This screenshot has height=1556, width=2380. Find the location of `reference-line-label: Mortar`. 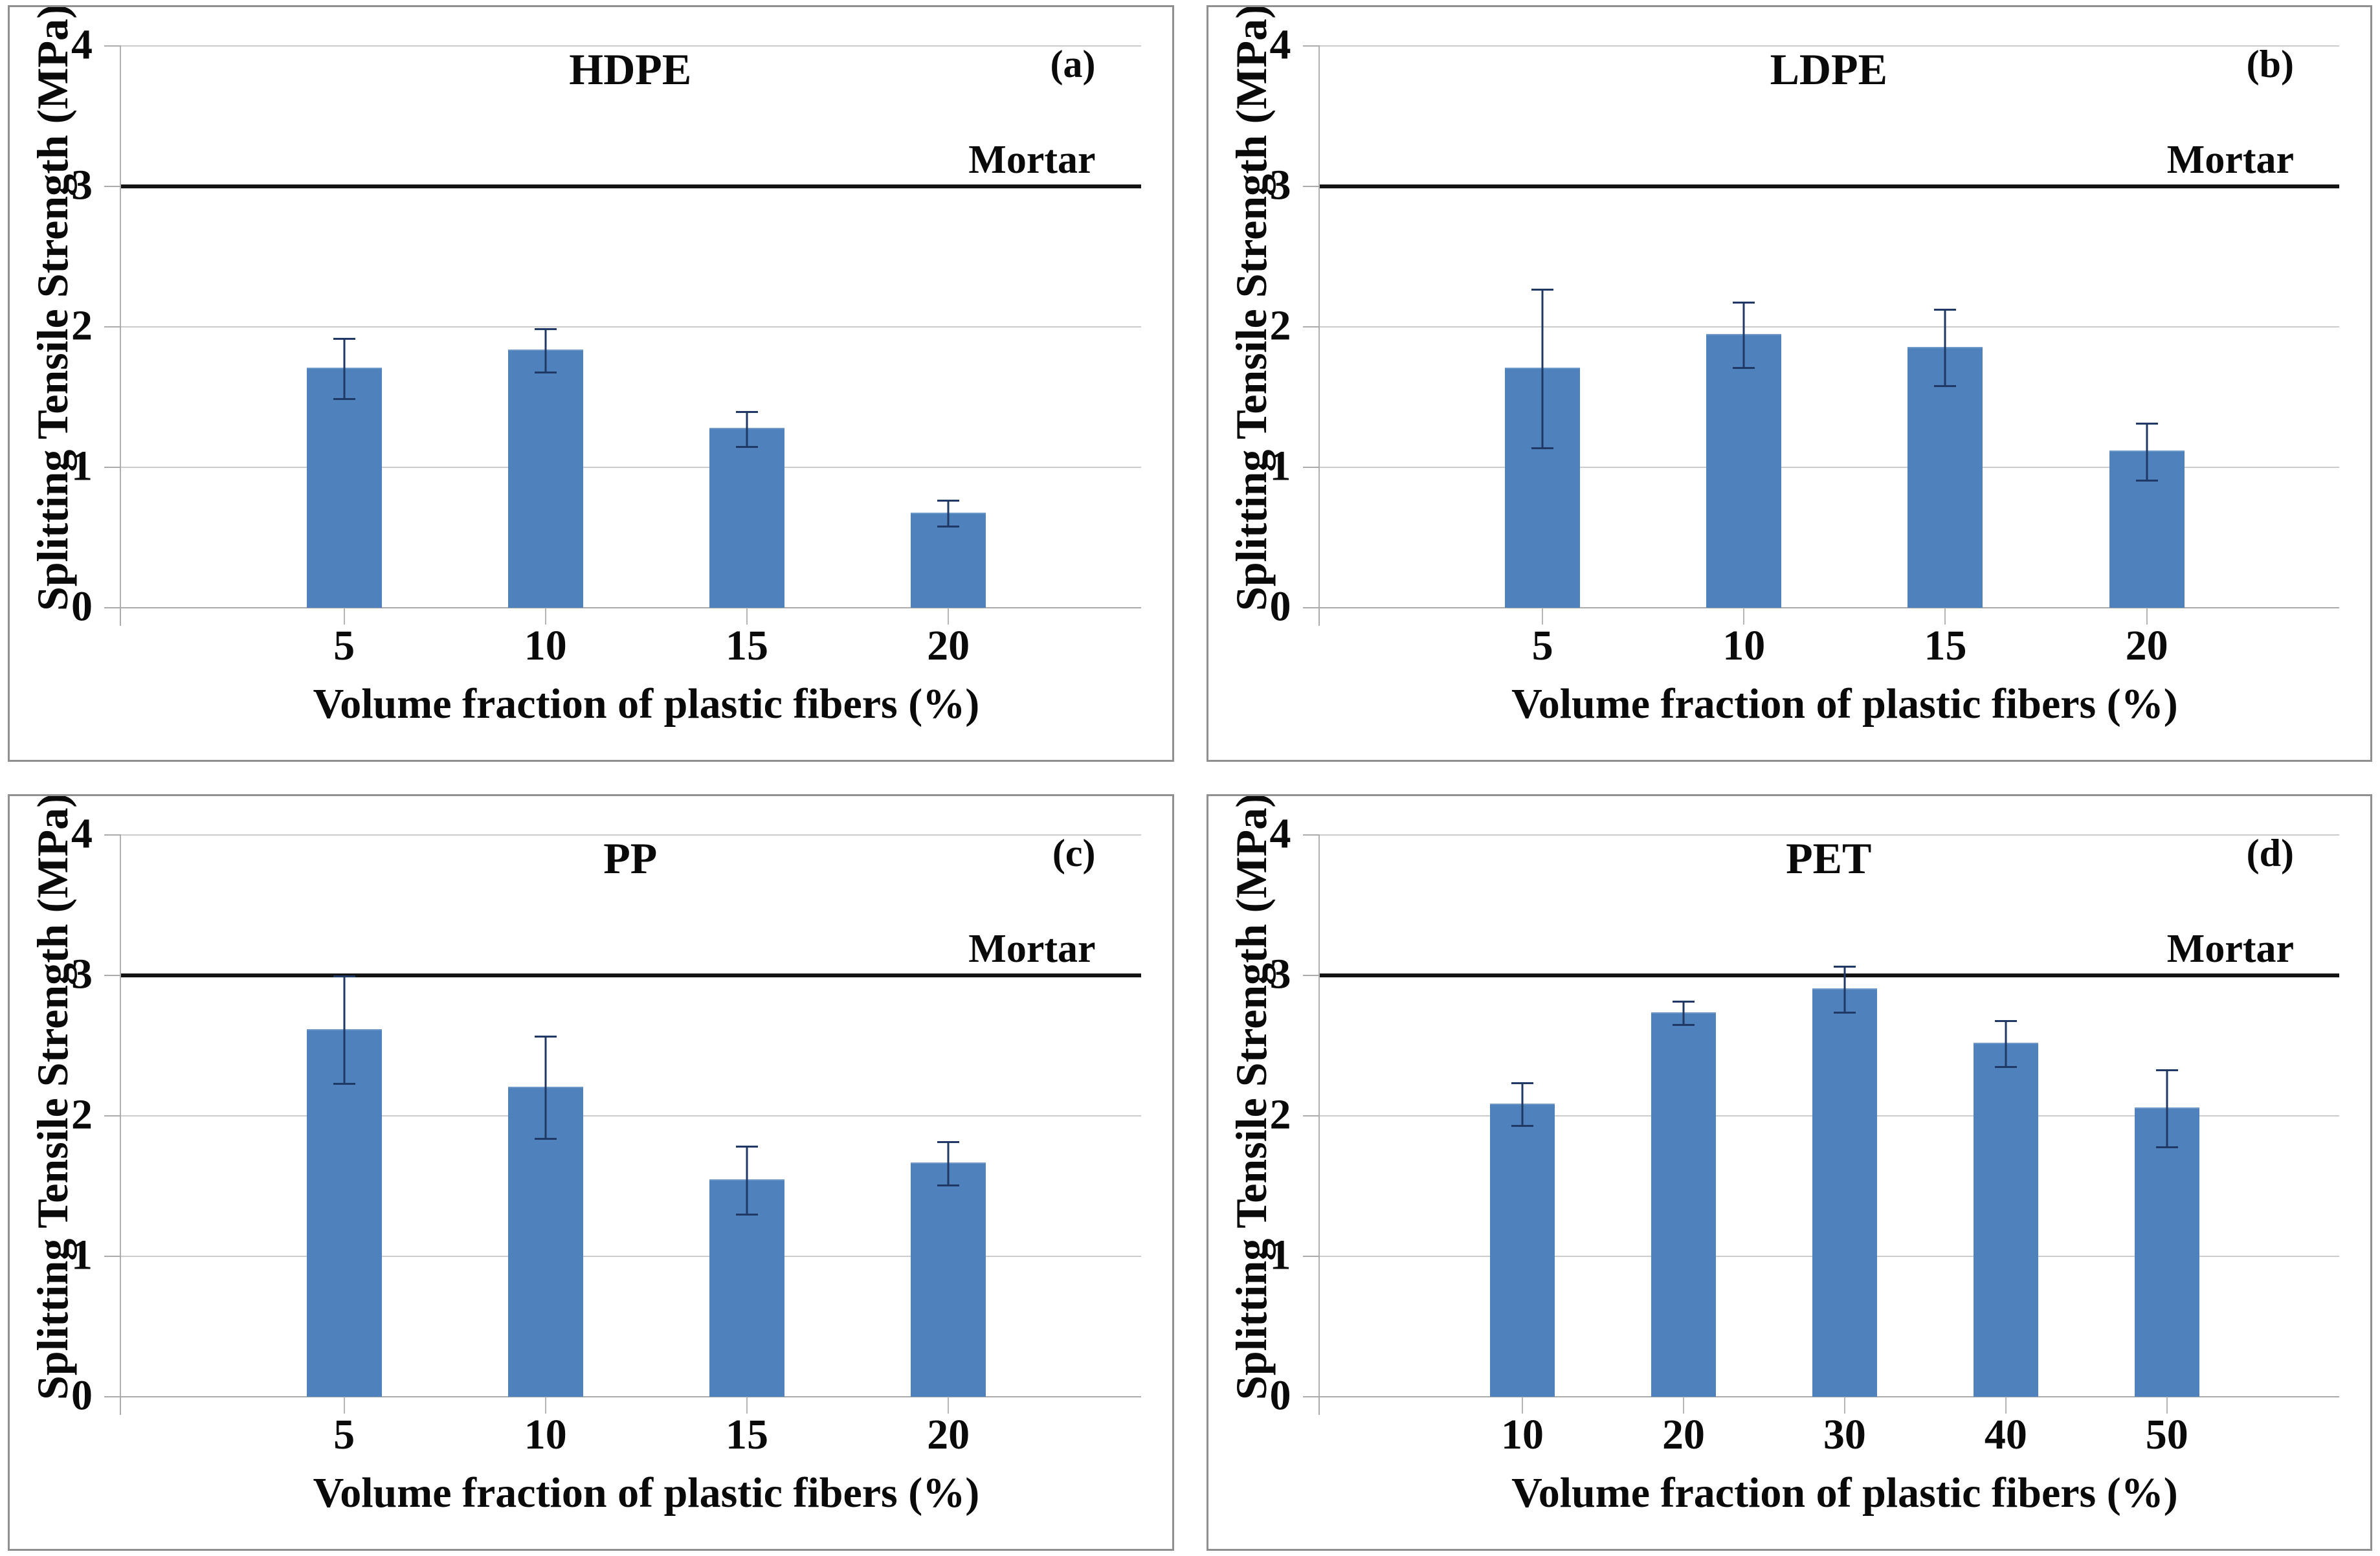

reference-line-label: Mortar is located at coordinates (2230, 949).